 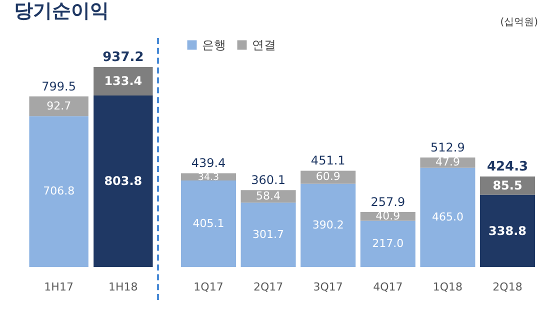 What do you see at coordinates (209, 287) in the screenshot?
I see `x-tick-label: 1Q17` at bounding box center [209, 287].